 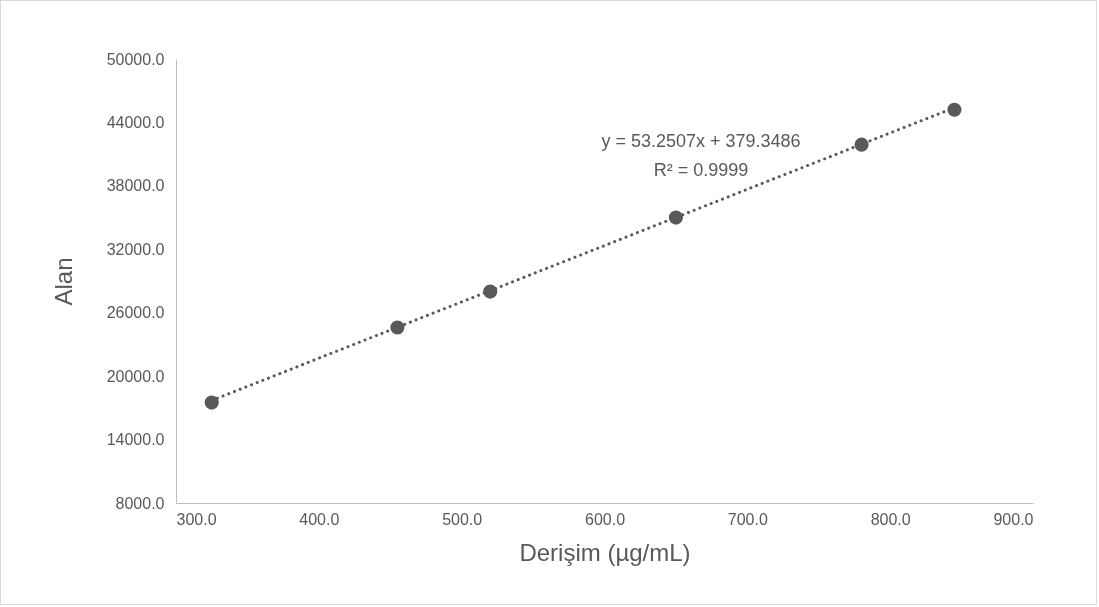 What do you see at coordinates (319, 519) in the screenshot?
I see `x-tick-label: 400.0` at bounding box center [319, 519].